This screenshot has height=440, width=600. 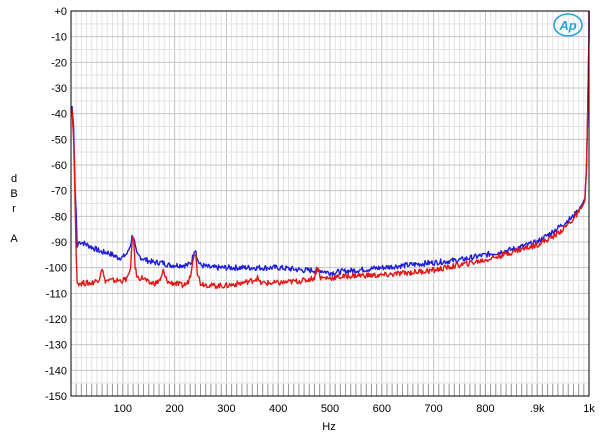 What do you see at coordinates (59, 38) in the screenshot?
I see `y-tick-label: -10` at bounding box center [59, 38].